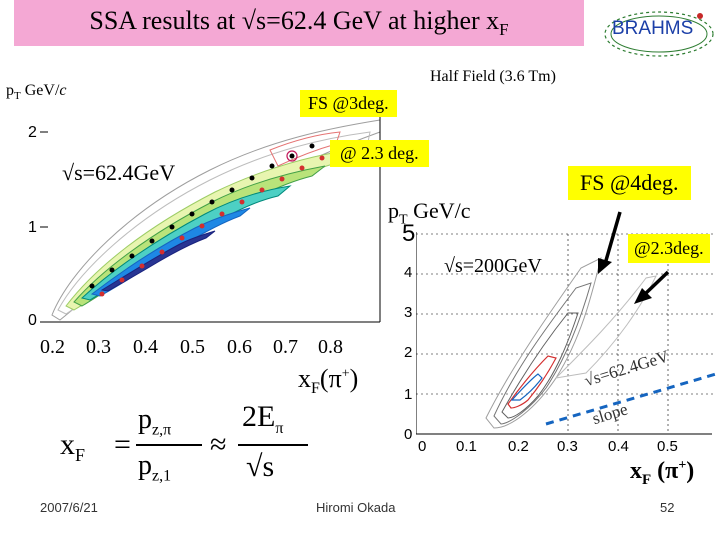 This screenshot has width=720, height=540. Describe the element at coordinates (155, 421) in the screenshot. I see `formula-num: pz,π` at that location.